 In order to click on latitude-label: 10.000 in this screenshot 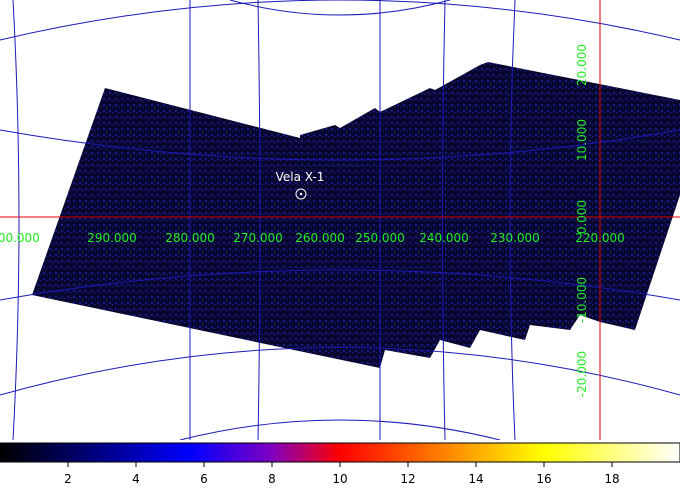, I will do `click(582, 140)`.